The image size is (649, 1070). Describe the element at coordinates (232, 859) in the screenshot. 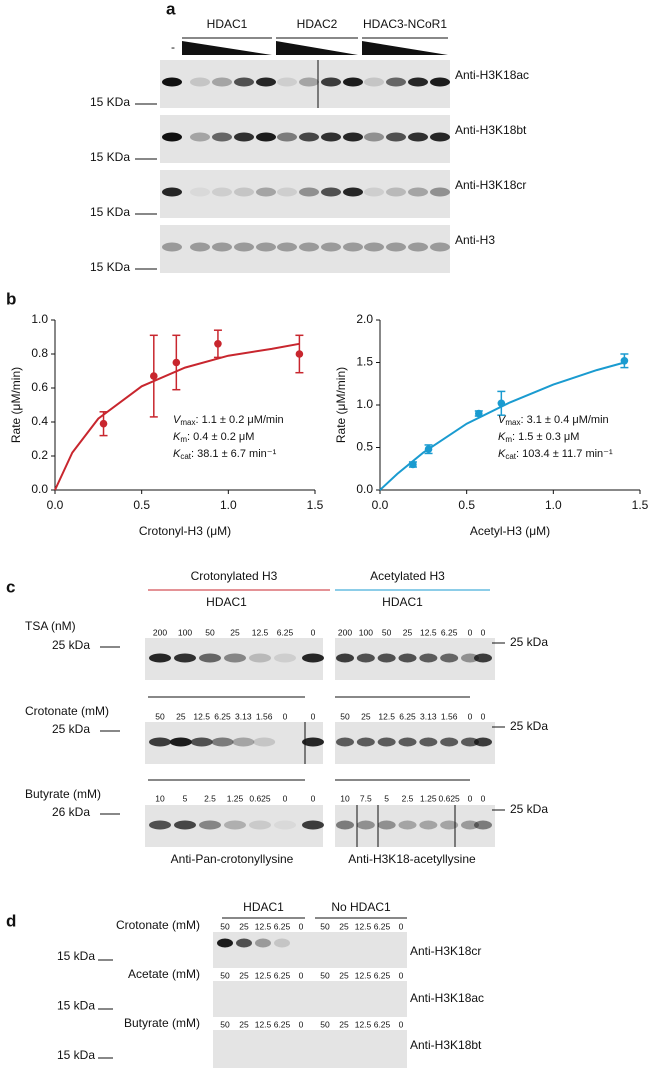

I see `antibody-label: Anti-Pan-crotonyllysine` at that location.